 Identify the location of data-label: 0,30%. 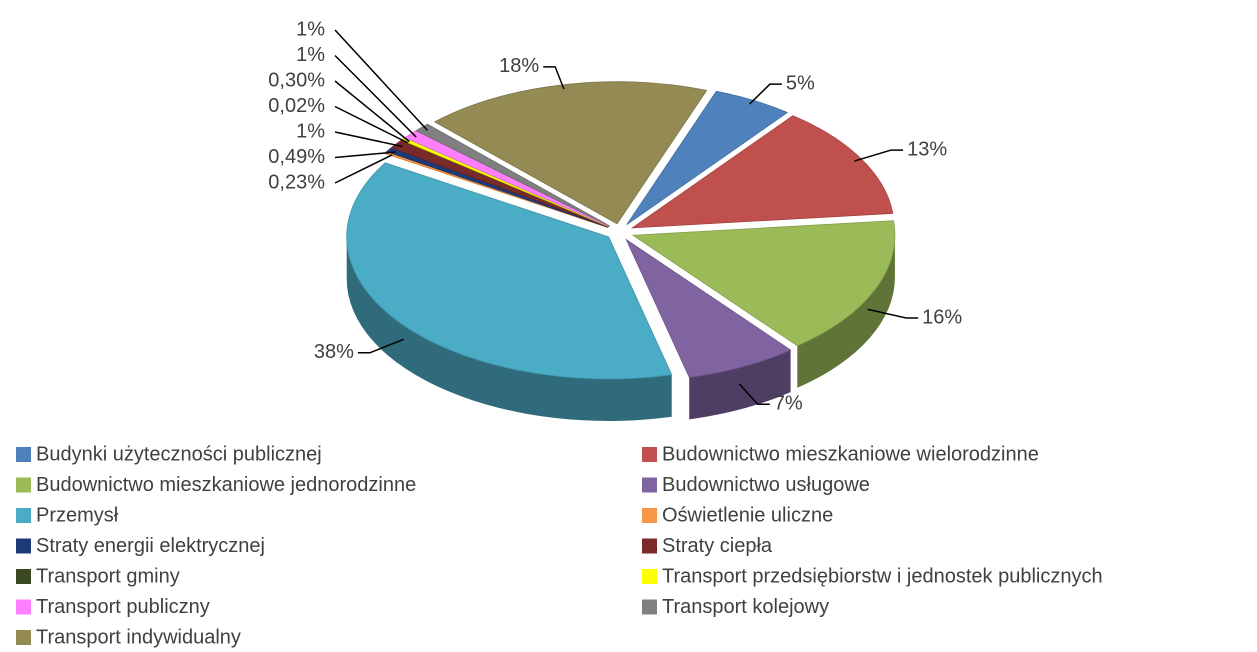
(296, 80).